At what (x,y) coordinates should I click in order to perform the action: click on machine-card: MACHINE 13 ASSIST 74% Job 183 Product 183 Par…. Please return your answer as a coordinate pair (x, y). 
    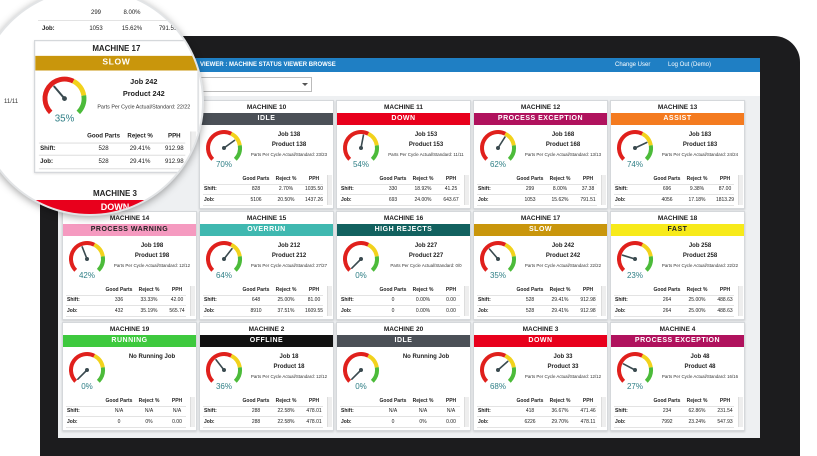
    Looking at the image, I should click on (677, 154).